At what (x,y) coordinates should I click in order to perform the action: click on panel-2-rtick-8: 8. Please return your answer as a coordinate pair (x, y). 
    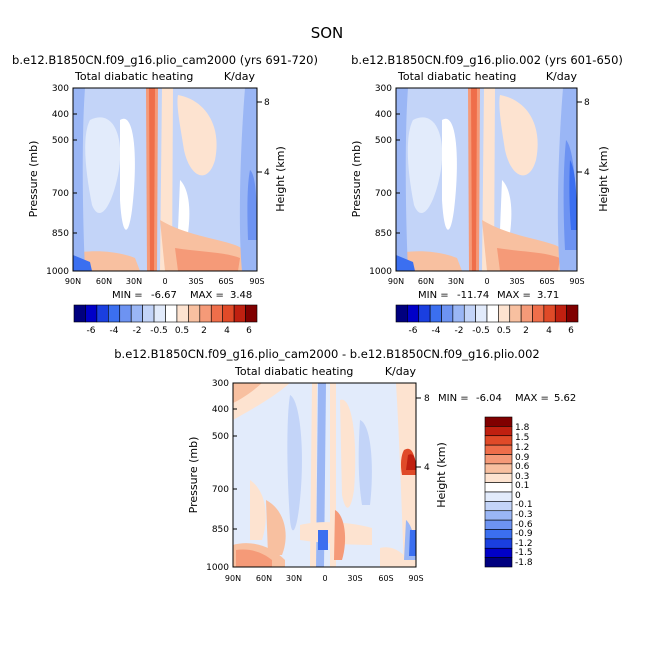
    Looking at the image, I should click on (587, 103).